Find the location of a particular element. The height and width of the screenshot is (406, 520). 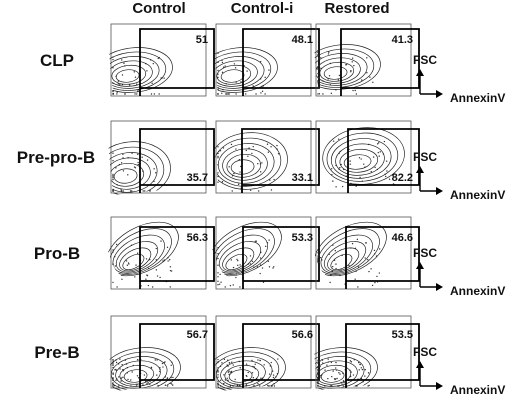

plot-panel: 33.1 is located at coordinates (265, 157).